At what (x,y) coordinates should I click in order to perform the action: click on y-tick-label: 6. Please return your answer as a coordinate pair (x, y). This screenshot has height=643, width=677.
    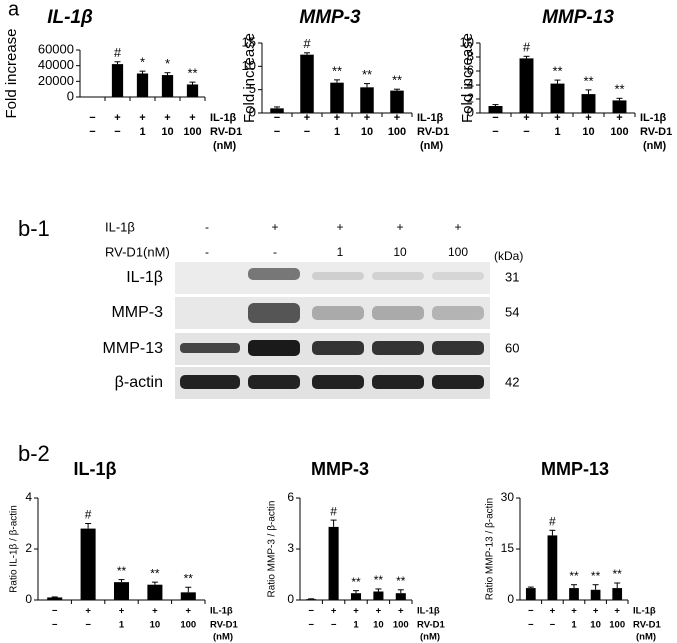
    Looking at the image, I should click on (290, 497).